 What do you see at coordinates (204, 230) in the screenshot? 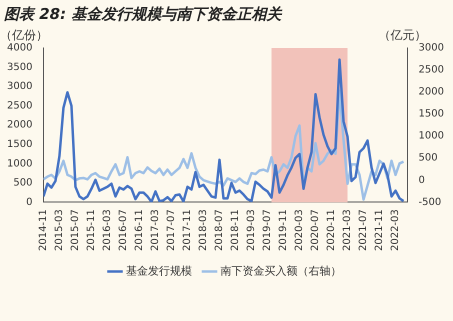
I see `x-tick-label: 2018-03` at bounding box center [204, 230].